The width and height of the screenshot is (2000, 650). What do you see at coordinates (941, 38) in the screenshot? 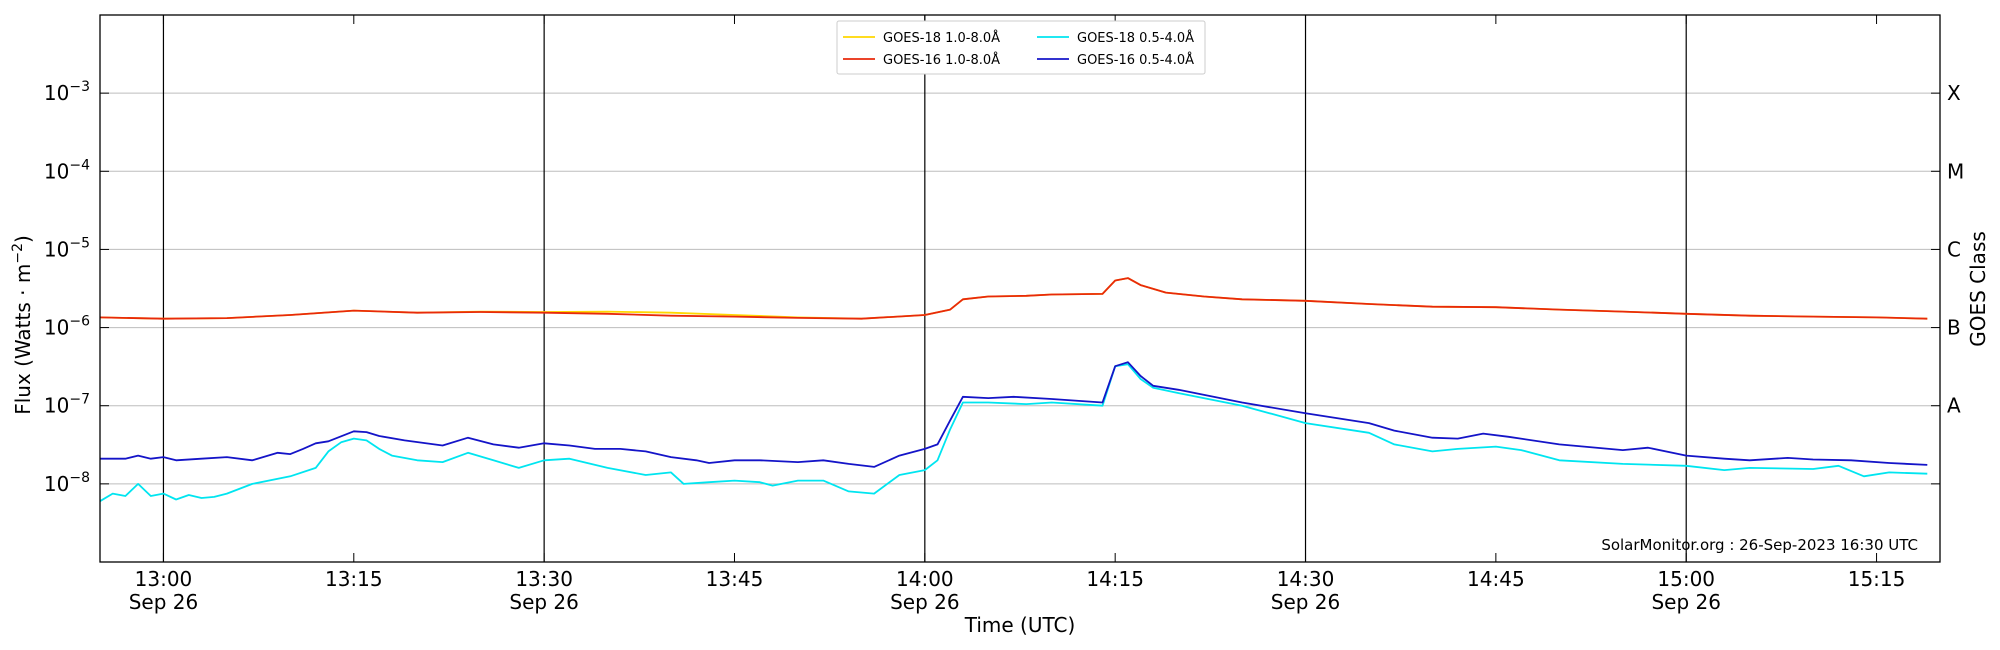
I see `legend-label: GOES-18 1.0-8.0Å` at bounding box center [941, 38].